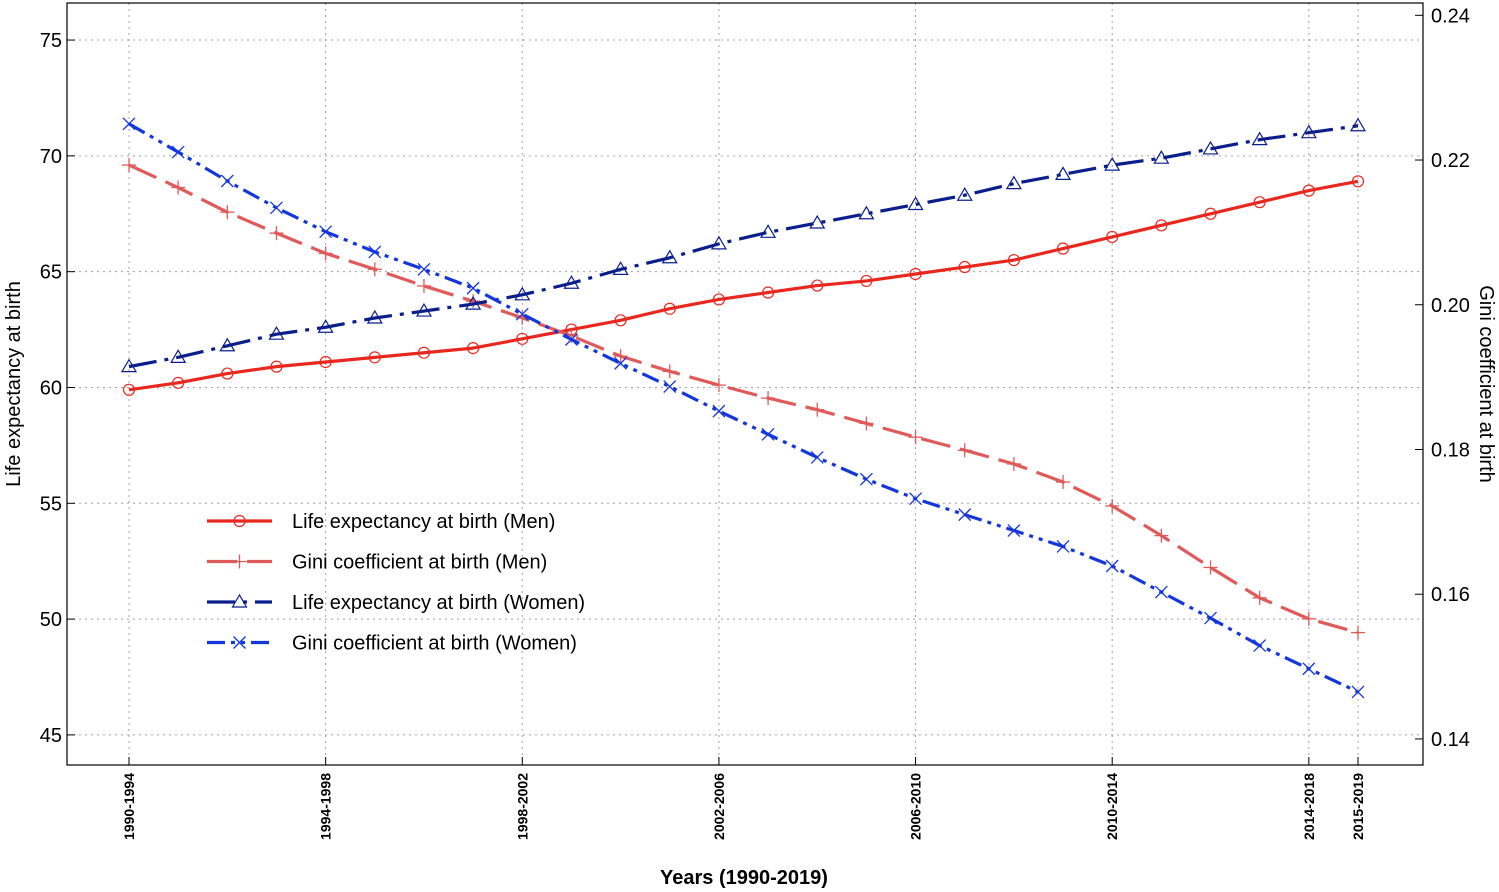 The height and width of the screenshot is (892, 1499). Describe the element at coordinates (1450, 450) in the screenshot. I see `y-tick-label-right: 0.18` at that location.